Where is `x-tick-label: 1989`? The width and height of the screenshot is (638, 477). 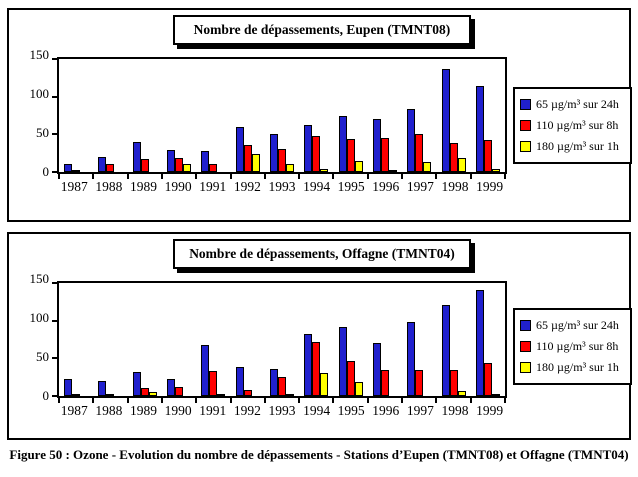
x-tick-label: 1989 is located at coordinates (144, 186).